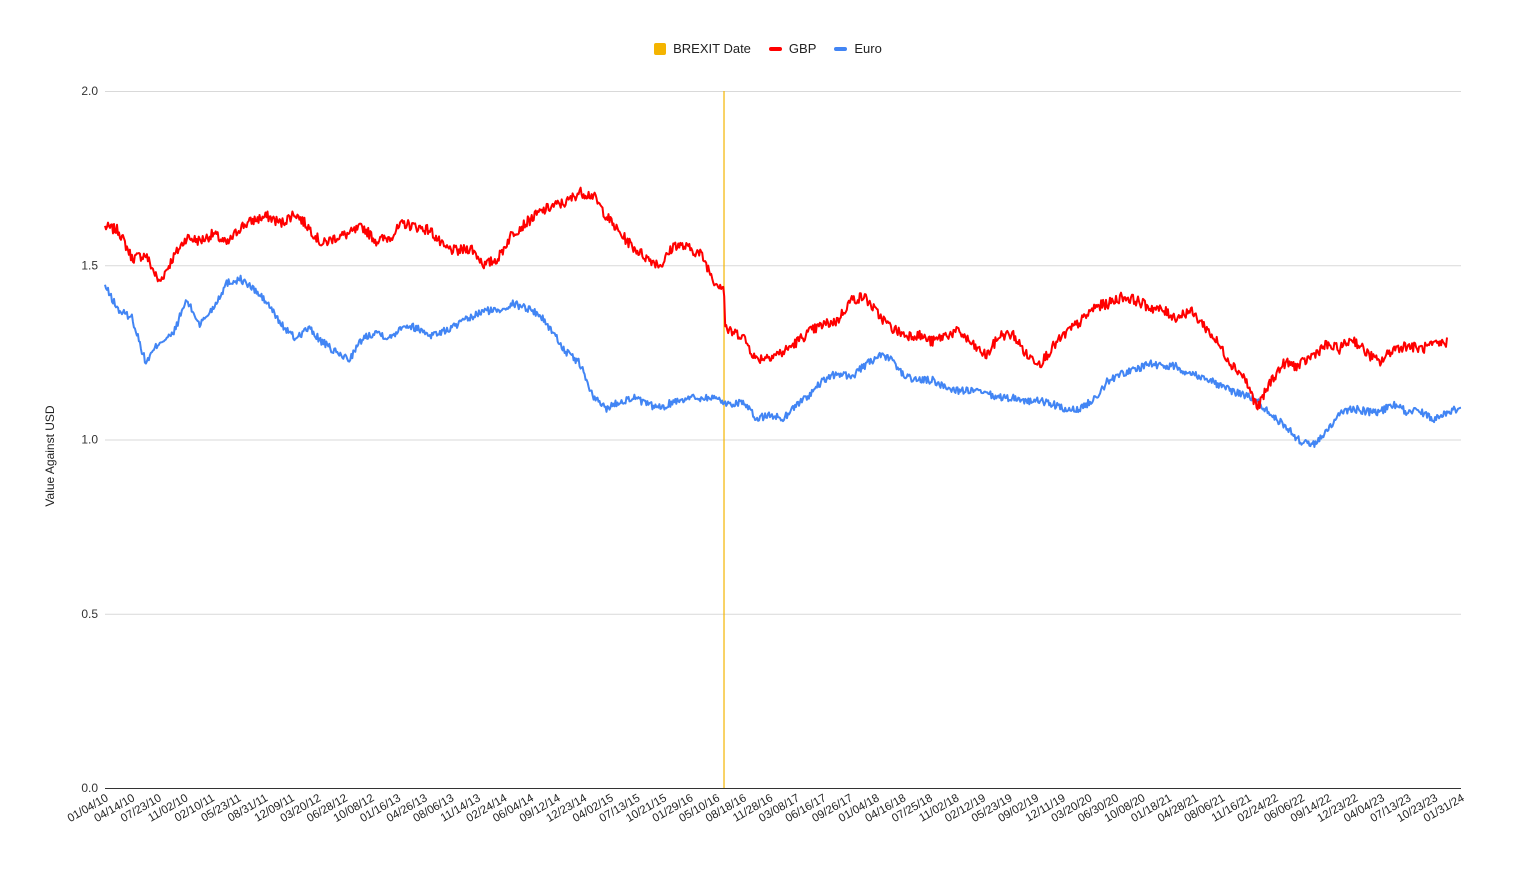 This screenshot has height=869, width=1536. I want to click on y-tick-label: 1.0, so click(89, 440).